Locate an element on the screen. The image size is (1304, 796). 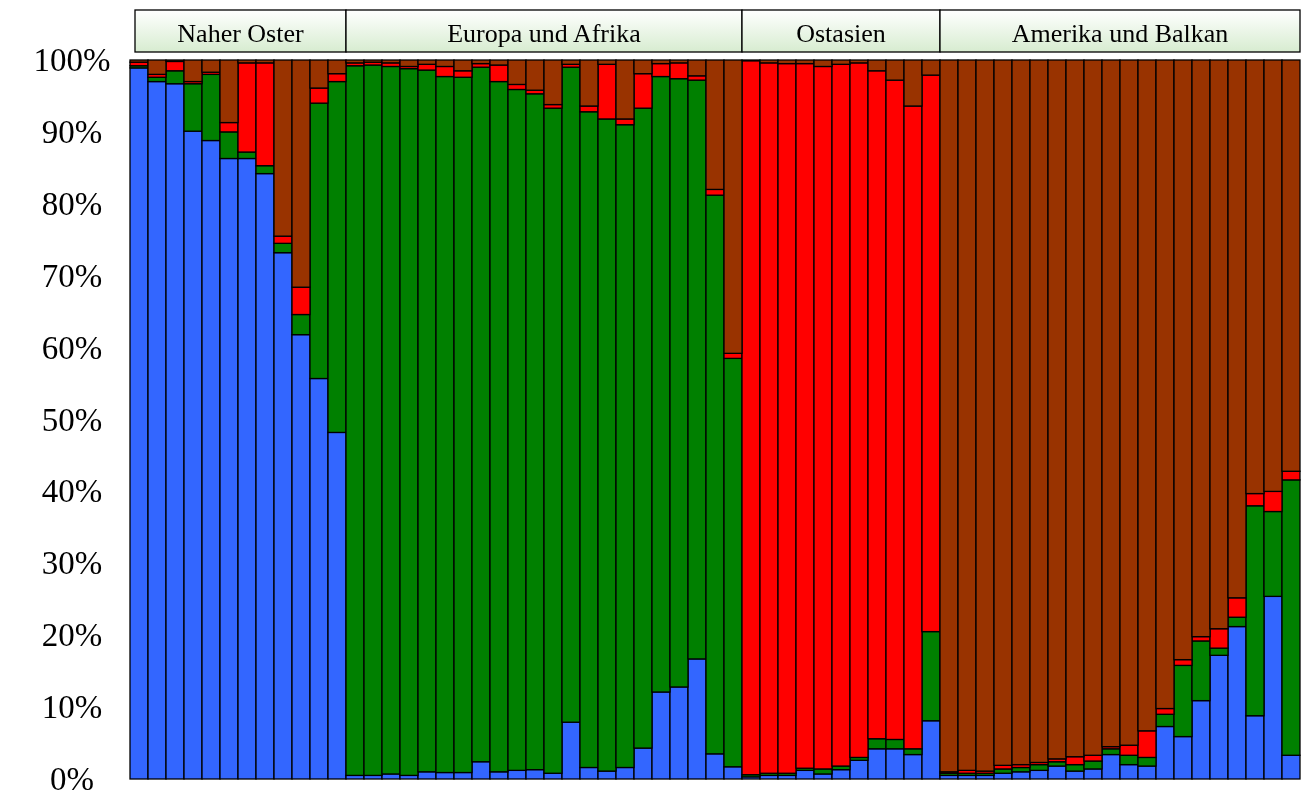
y-tick-label: 30% is located at coordinates (72, 563).